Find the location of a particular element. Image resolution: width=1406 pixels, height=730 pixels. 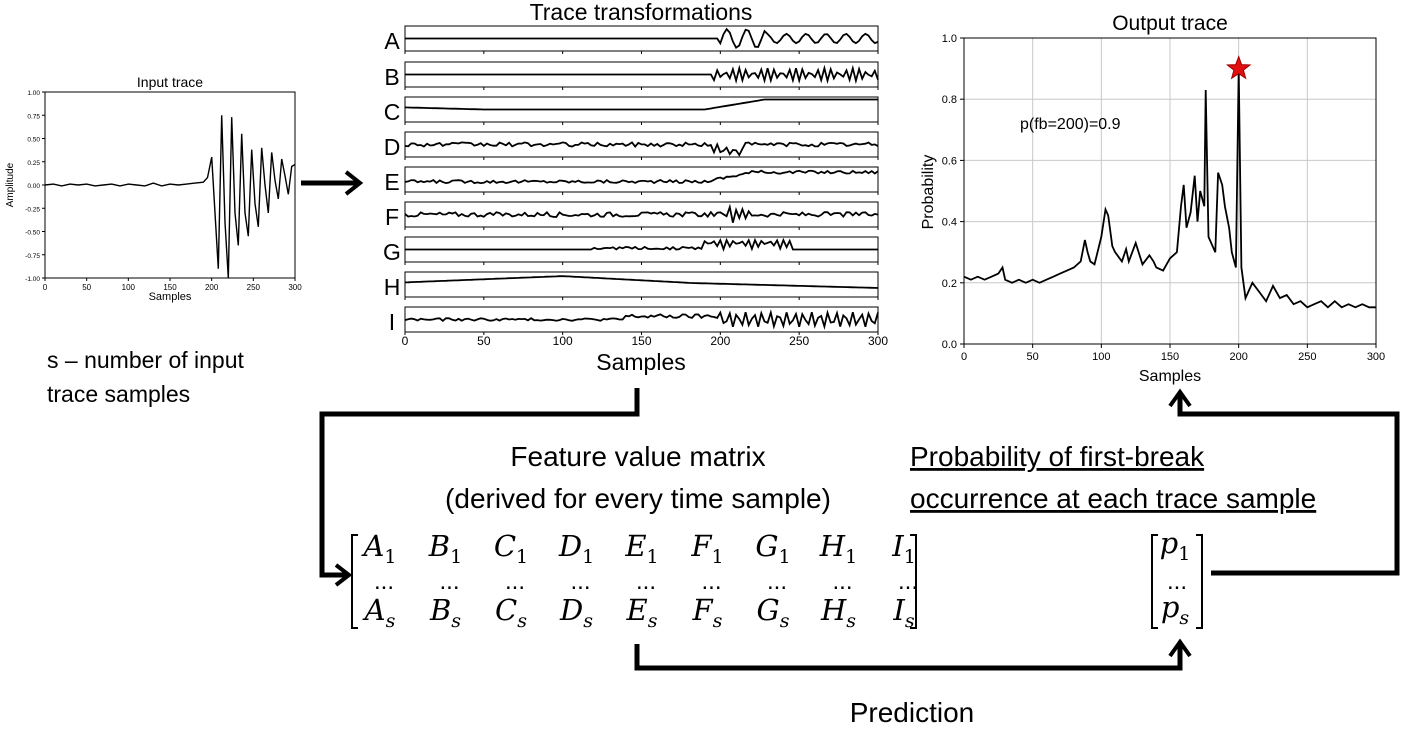

transformations-x-tick-label: 200 is located at coordinates (720, 341).